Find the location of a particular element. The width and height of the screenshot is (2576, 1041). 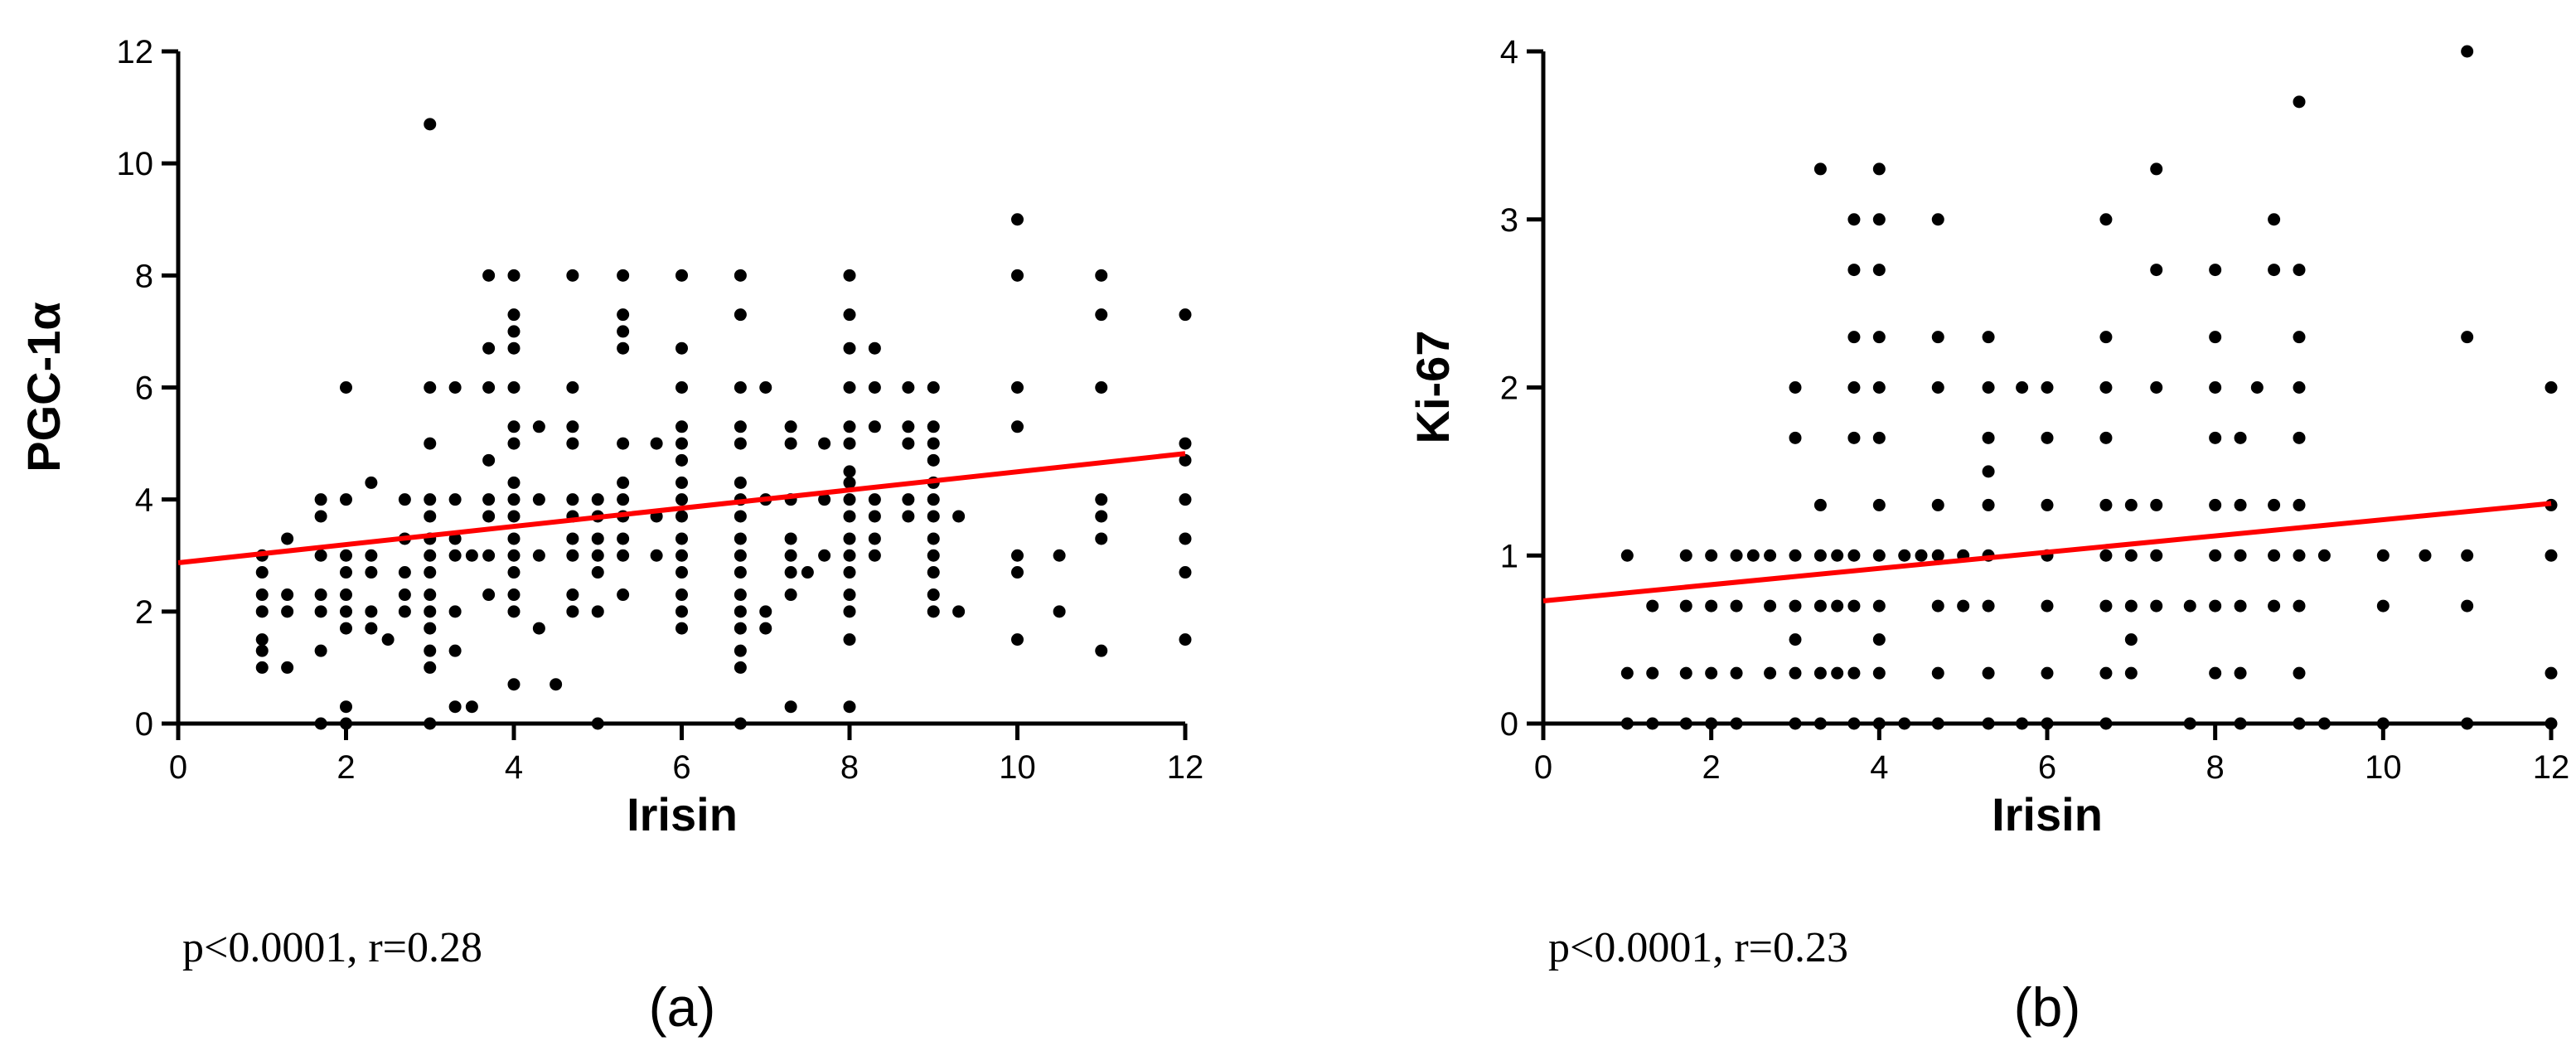

y-axis: 0 2 4 6 8 10 12 is located at coordinates (149, 388).